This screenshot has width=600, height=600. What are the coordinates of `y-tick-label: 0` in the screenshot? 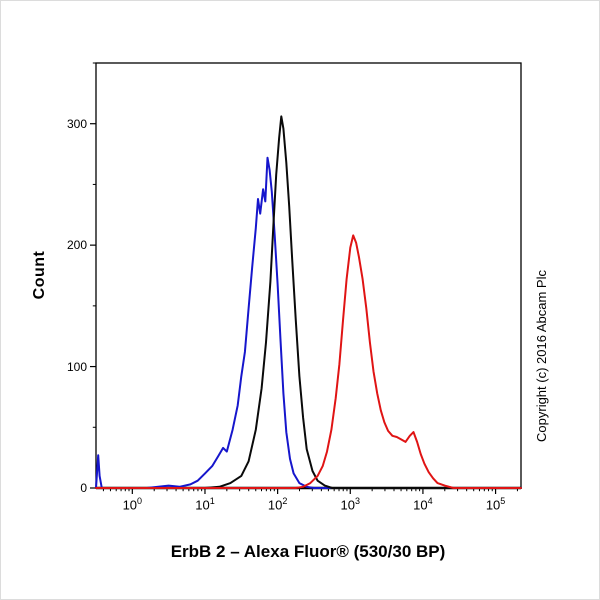 It's located at (83, 488).